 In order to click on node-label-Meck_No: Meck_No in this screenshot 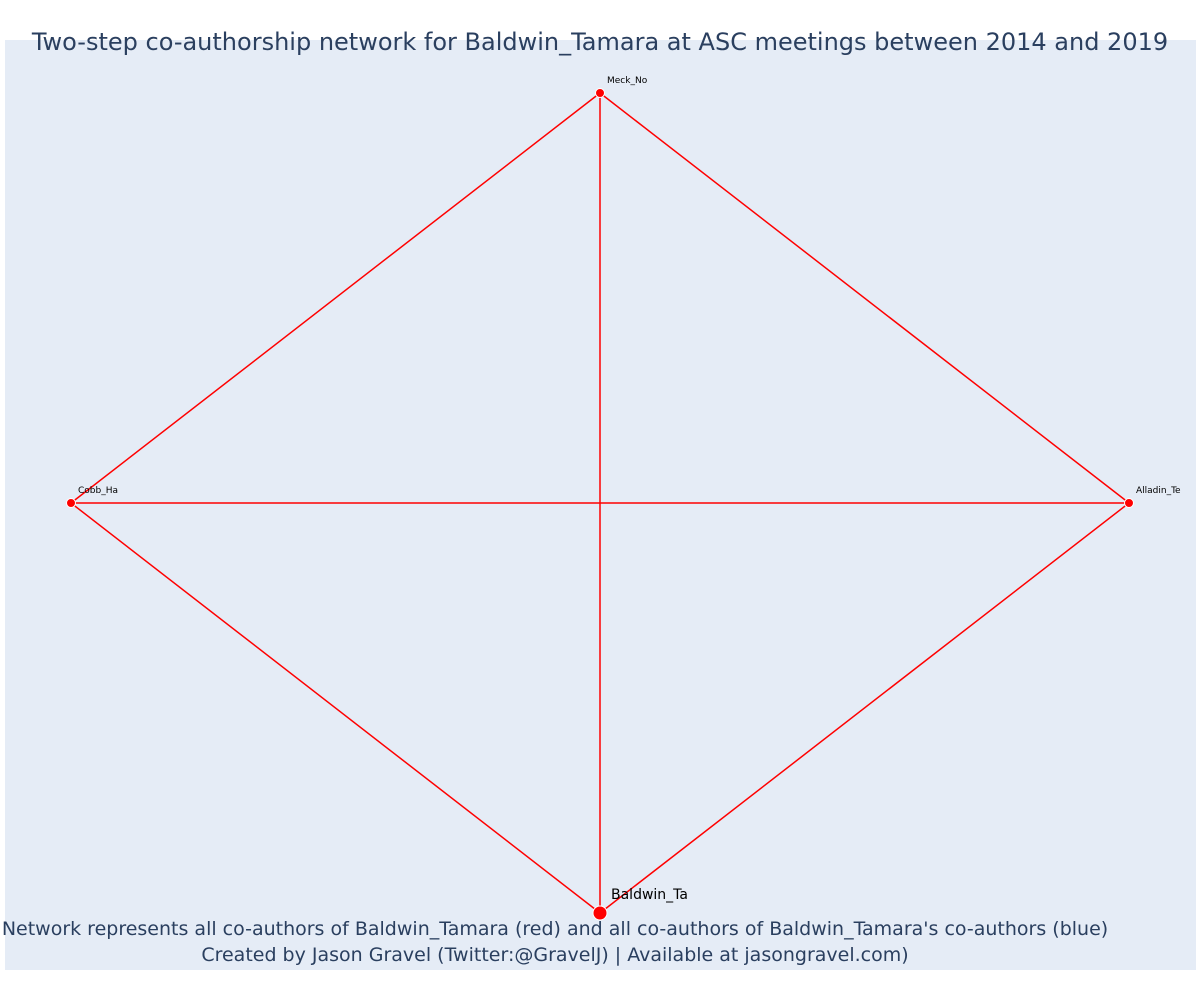, I will do `click(627, 81)`.